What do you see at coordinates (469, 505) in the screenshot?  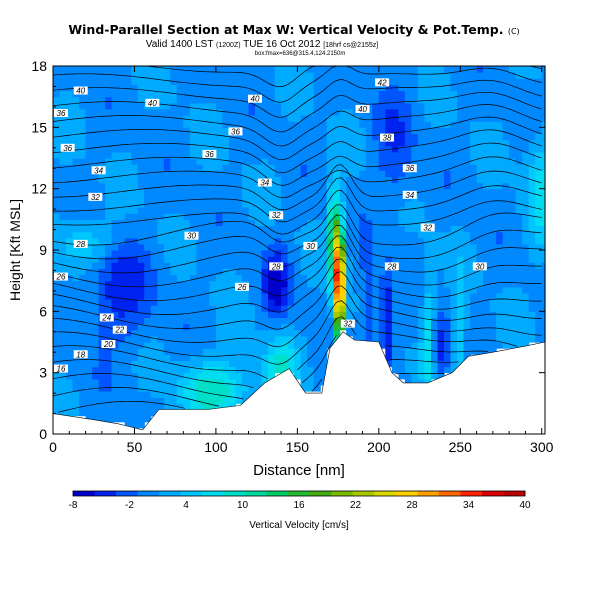 I see `colorbar-tick-label: 34` at bounding box center [469, 505].